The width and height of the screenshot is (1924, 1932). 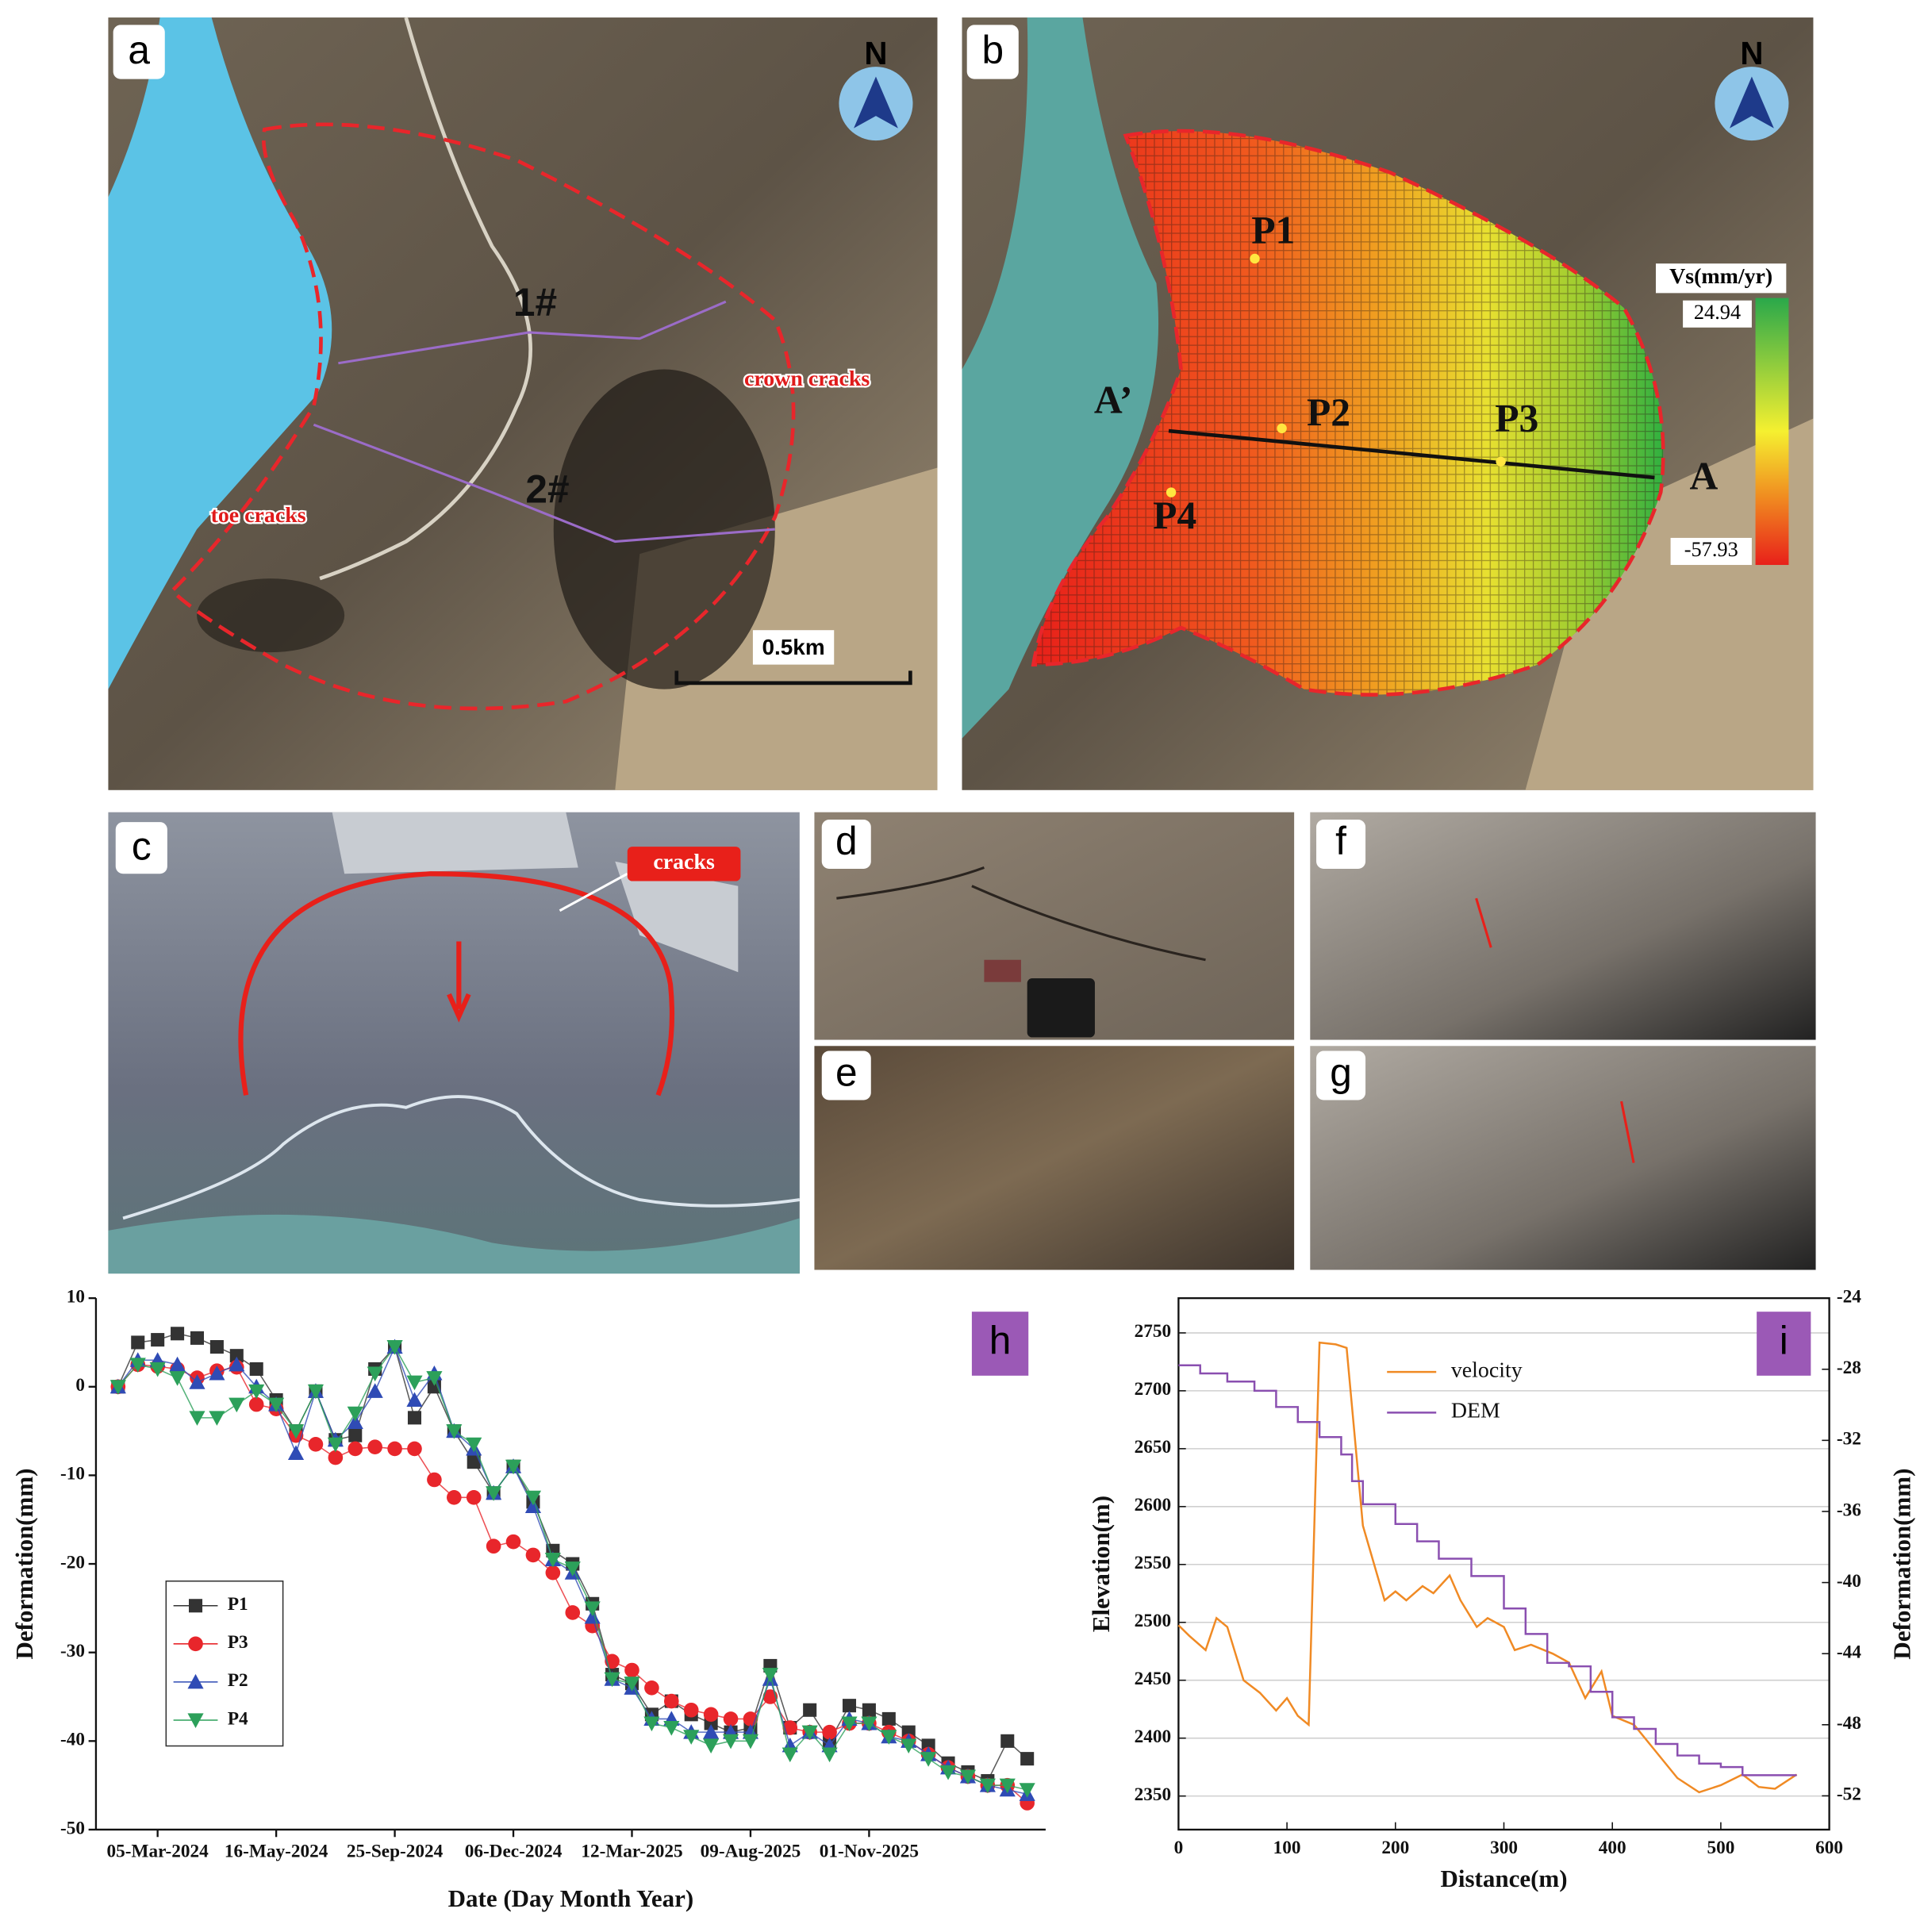 I want to click on river, so click(x=454, y=1244).